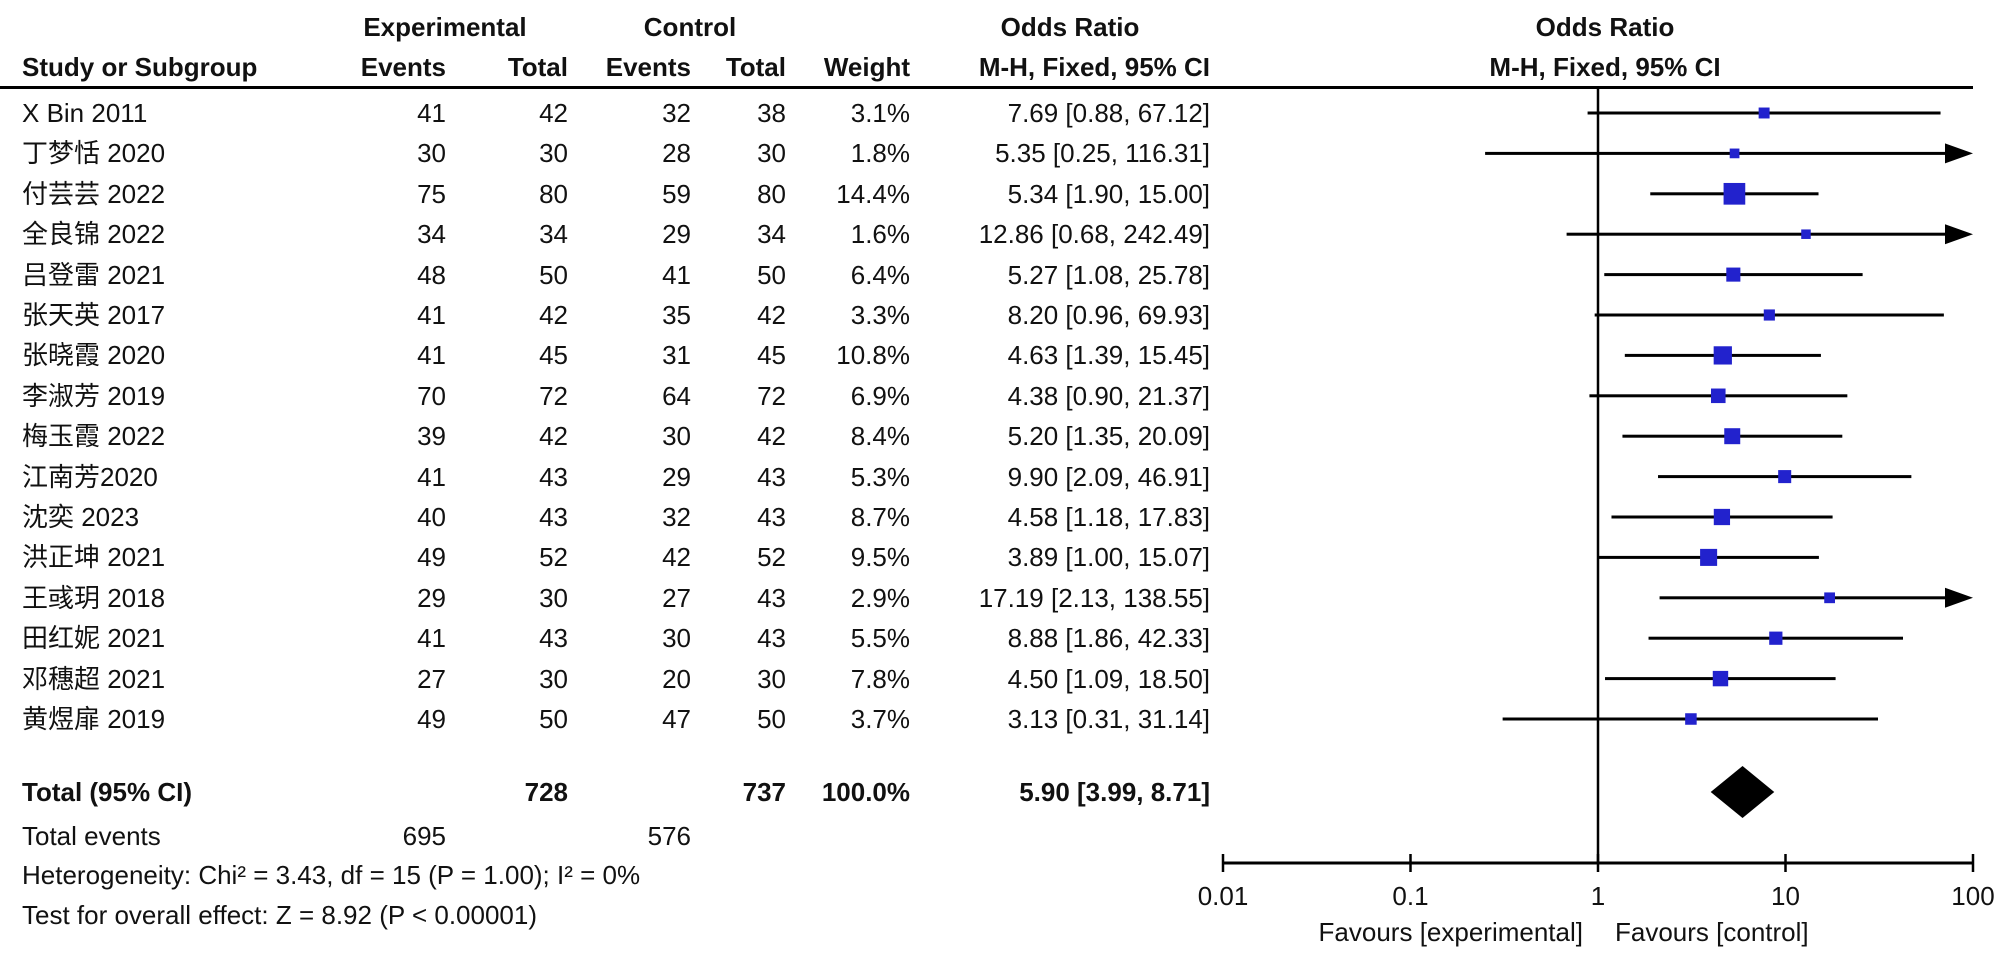 The height and width of the screenshot is (965, 2000). I want to click on axis-tick-label: 0.1, so click(1410, 896).